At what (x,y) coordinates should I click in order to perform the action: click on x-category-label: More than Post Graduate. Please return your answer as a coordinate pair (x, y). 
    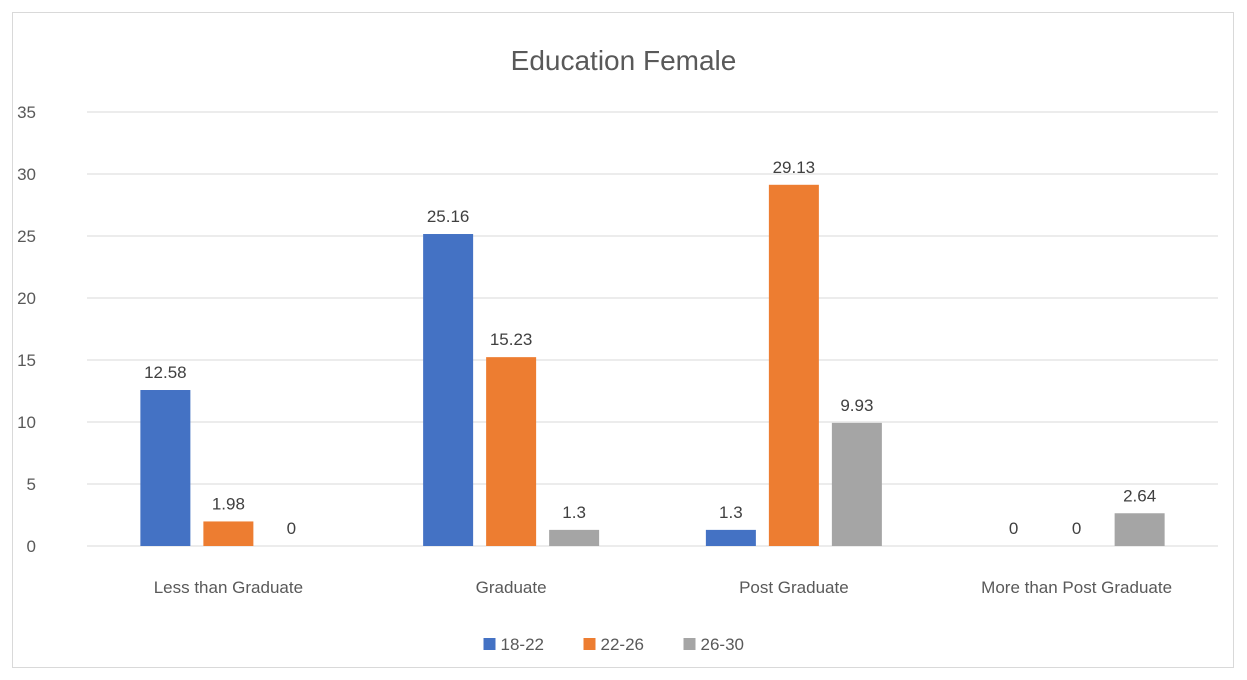
    Looking at the image, I should click on (1076, 587).